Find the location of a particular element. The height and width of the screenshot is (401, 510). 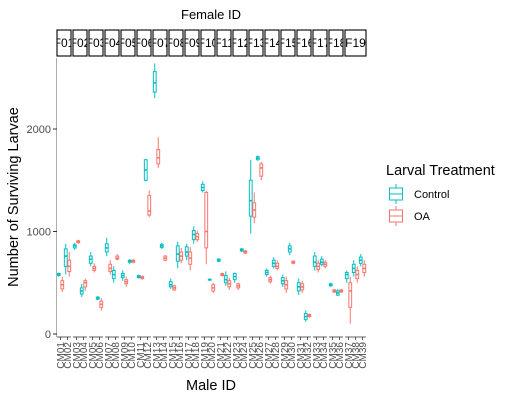

x-tick-label: CM24 is located at coordinates (244, 355).